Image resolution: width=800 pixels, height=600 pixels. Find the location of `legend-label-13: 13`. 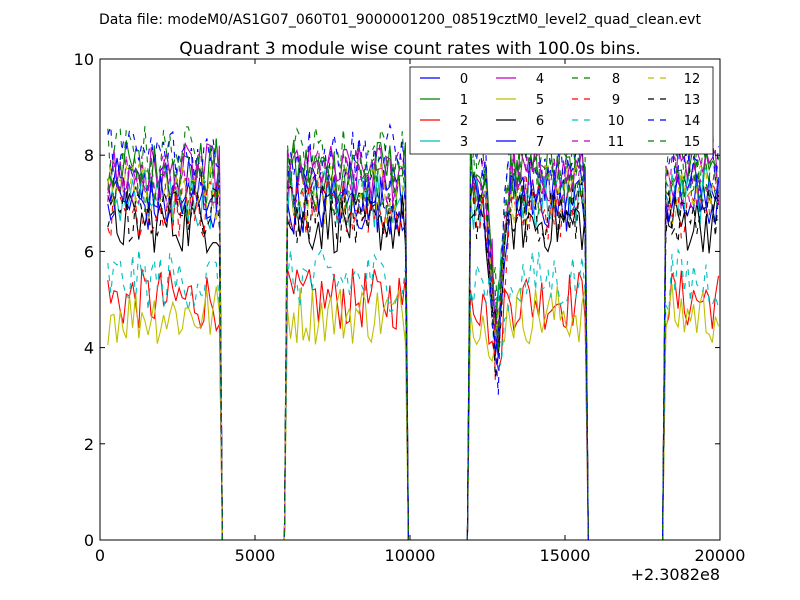

legend-label-13: 13 is located at coordinates (692, 100).